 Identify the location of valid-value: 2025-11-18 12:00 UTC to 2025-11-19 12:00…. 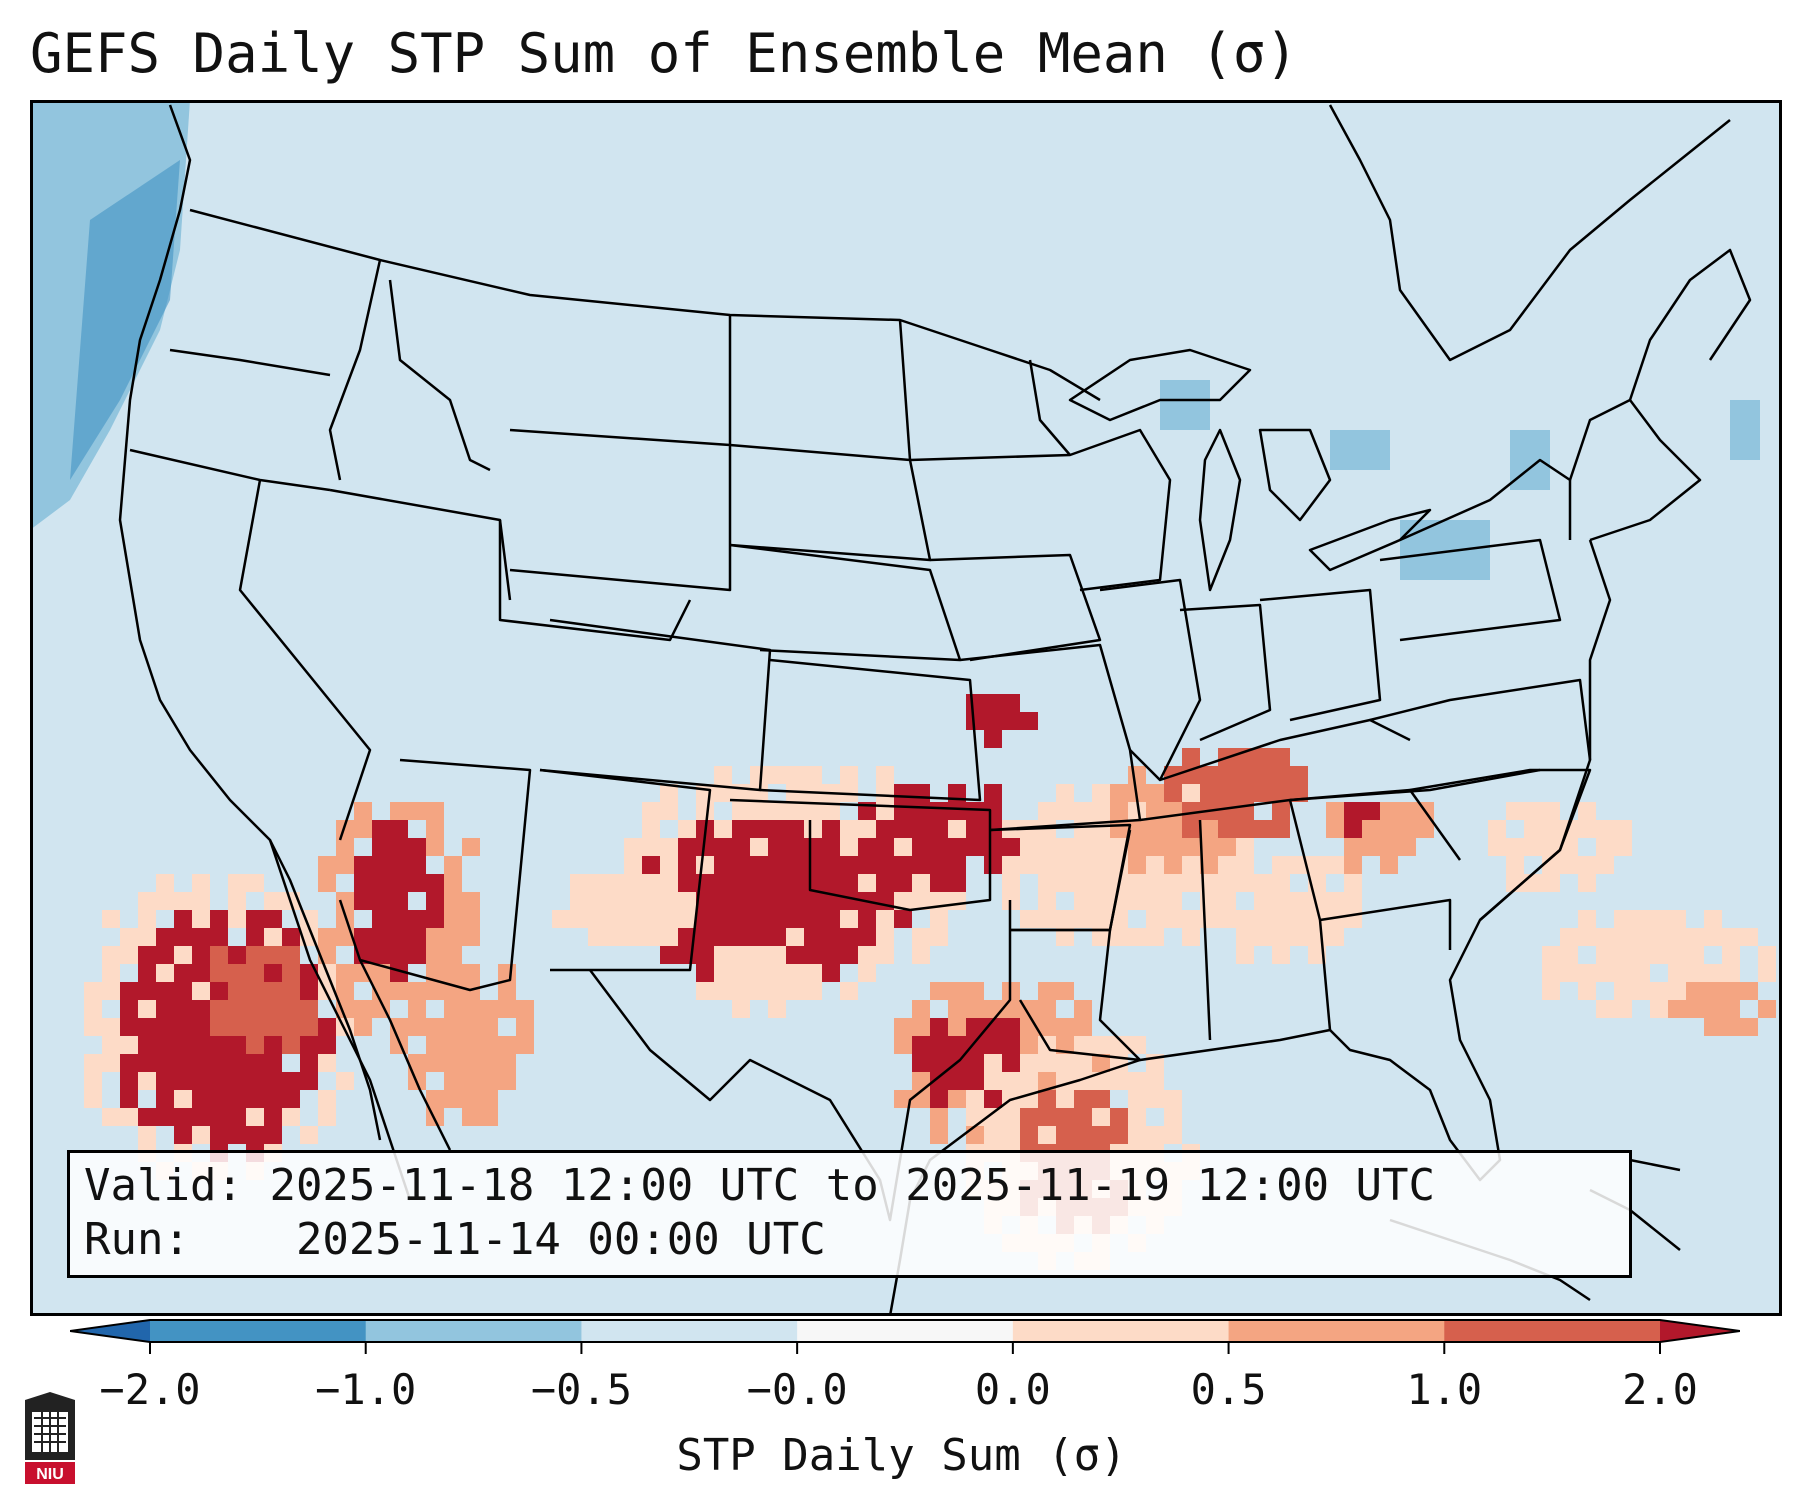
(852, 1185).